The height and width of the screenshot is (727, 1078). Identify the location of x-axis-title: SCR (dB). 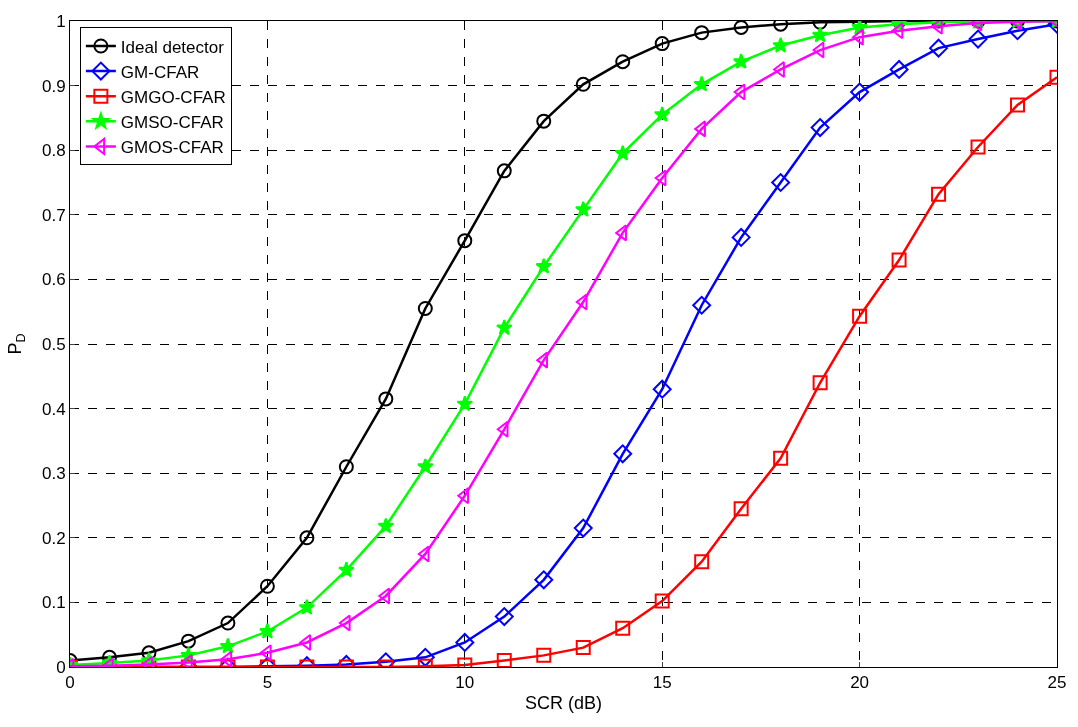
(563, 702).